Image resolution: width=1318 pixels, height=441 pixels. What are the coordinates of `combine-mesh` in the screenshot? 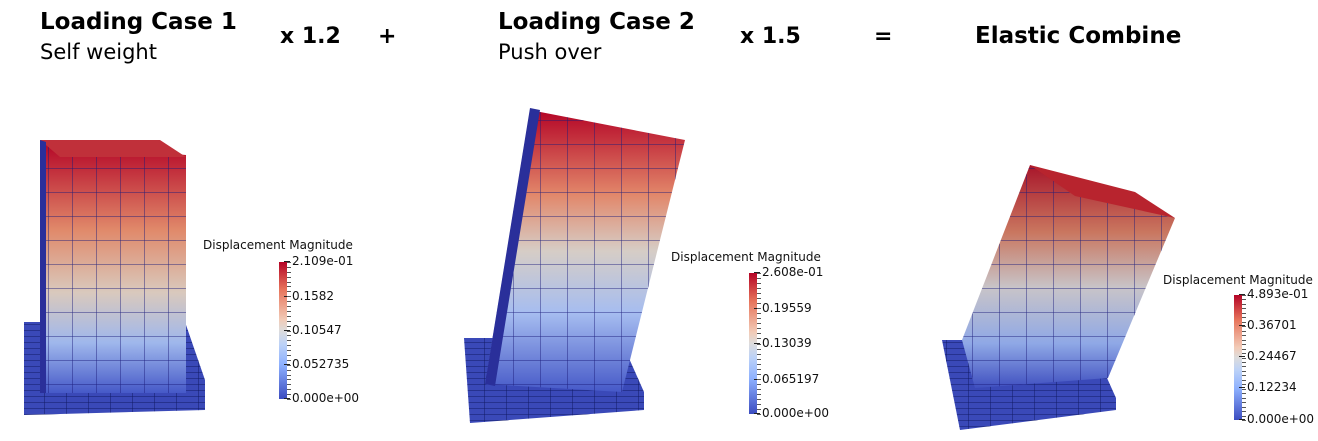 It's located at (1058, 297).